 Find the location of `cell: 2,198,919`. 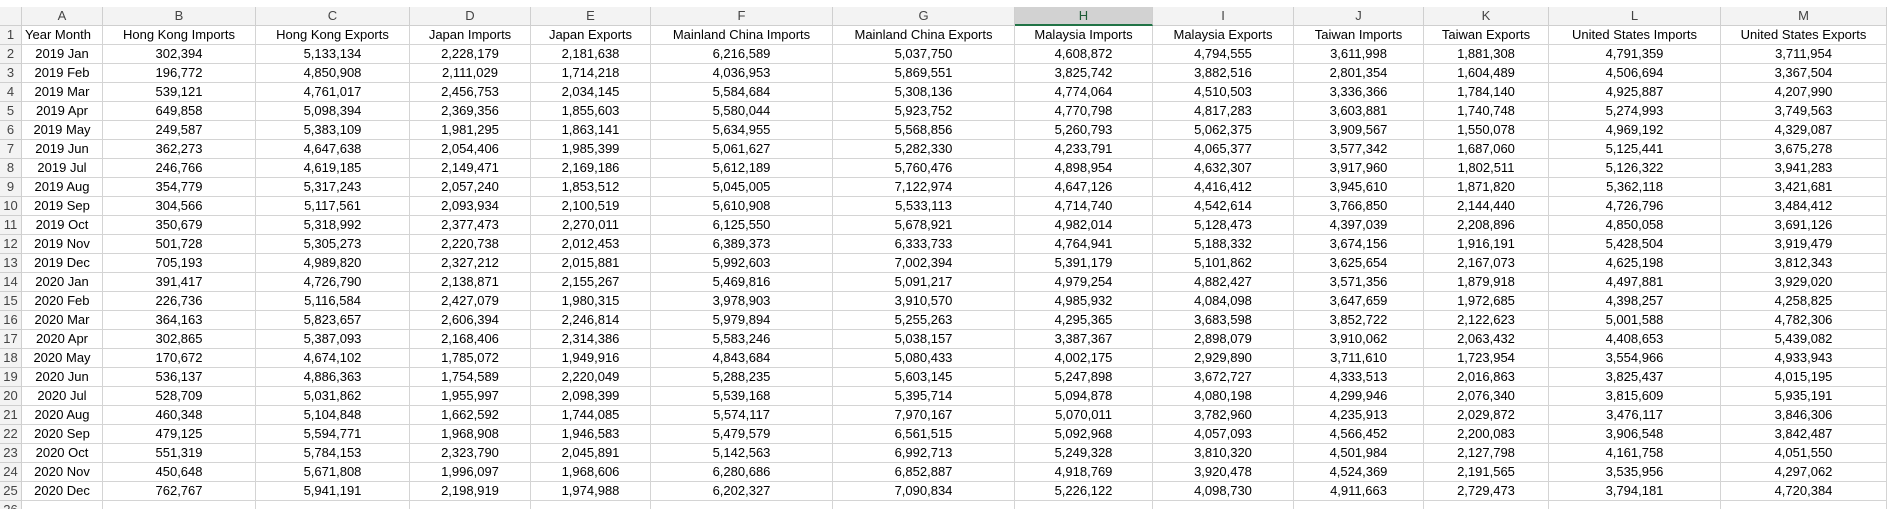

cell: 2,198,919 is located at coordinates (470, 491).